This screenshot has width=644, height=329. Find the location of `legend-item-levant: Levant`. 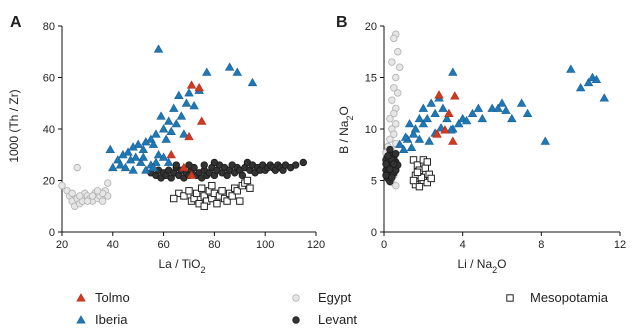

legend-item-levant: Levant is located at coordinates (324, 319).